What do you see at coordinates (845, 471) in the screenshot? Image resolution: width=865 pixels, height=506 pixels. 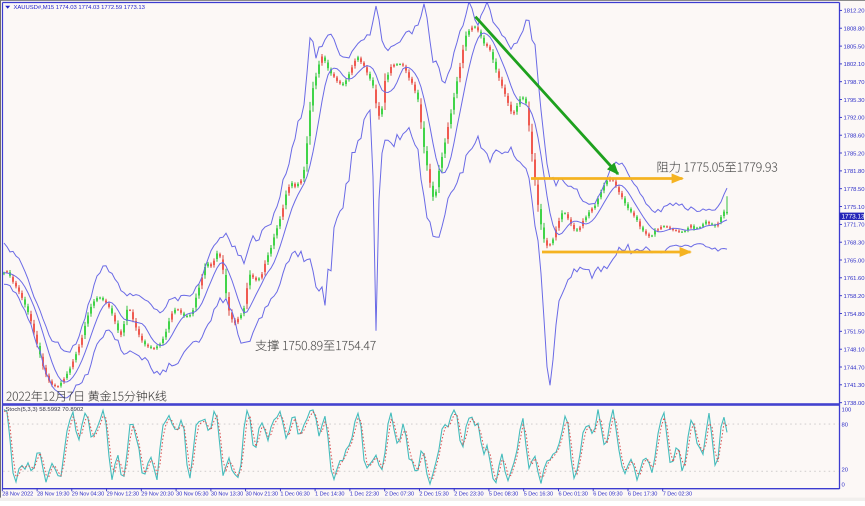 I see `svg-text: 20` at bounding box center [845, 471].